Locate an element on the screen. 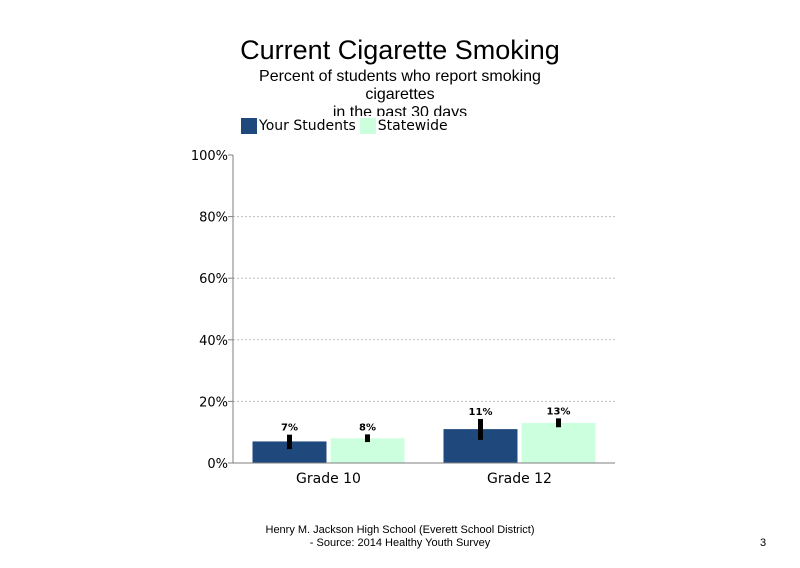  chart-title: Current Cigarette Smoking is located at coordinates (400, 50).